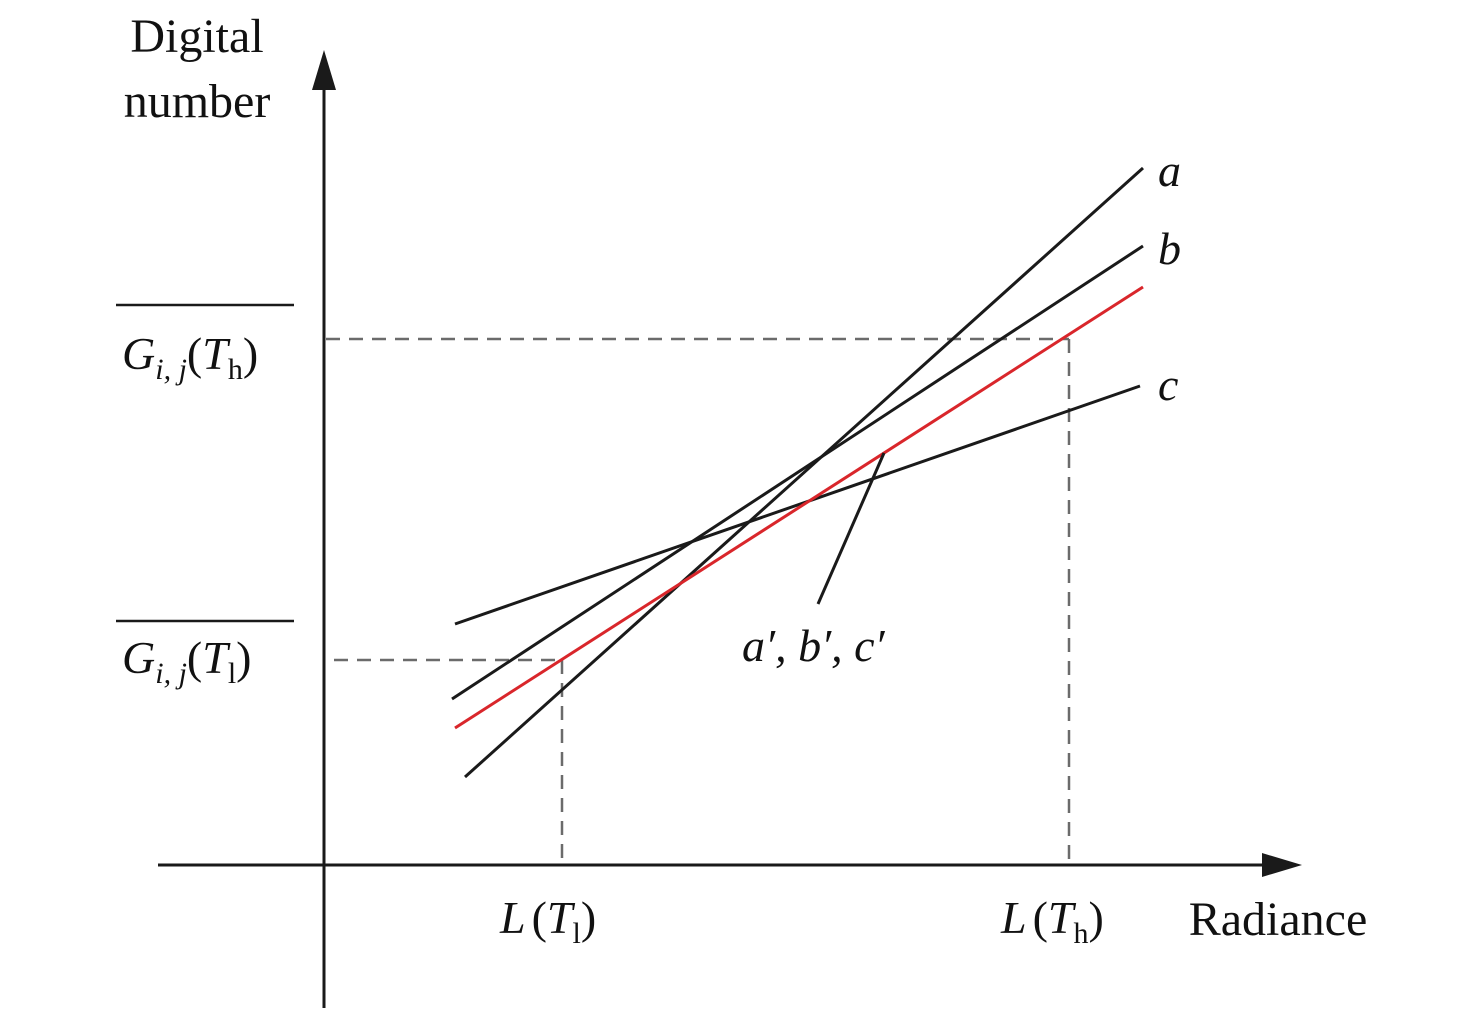 The image size is (1476, 1015). What do you see at coordinates (196, 36) in the screenshot?
I see `y-axis-title-line1: Digital` at bounding box center [196, 36].